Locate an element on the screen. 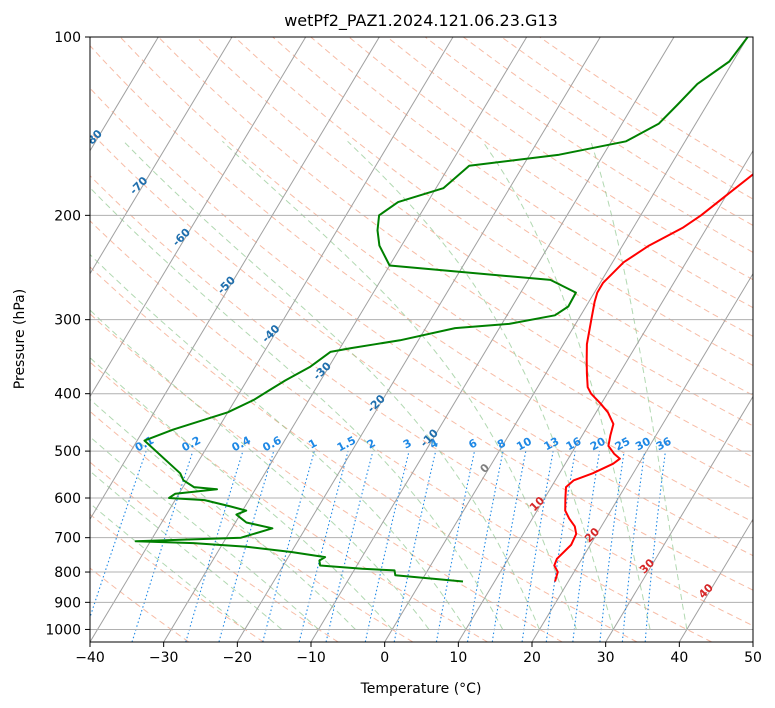 The height and width of the screenshot is (708, 775). mixing-ratio-label: 13 is located at coordinates (552, 444).